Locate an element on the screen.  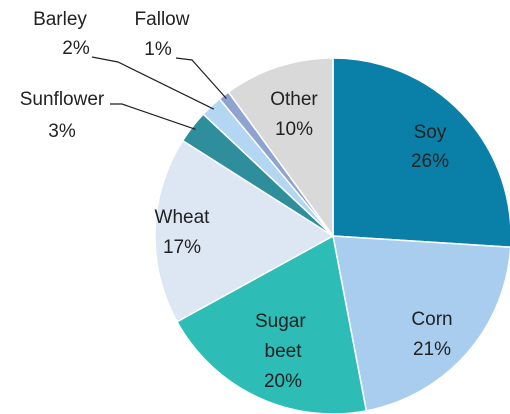
label-line: Sugar is located at coordinates (283, 321).